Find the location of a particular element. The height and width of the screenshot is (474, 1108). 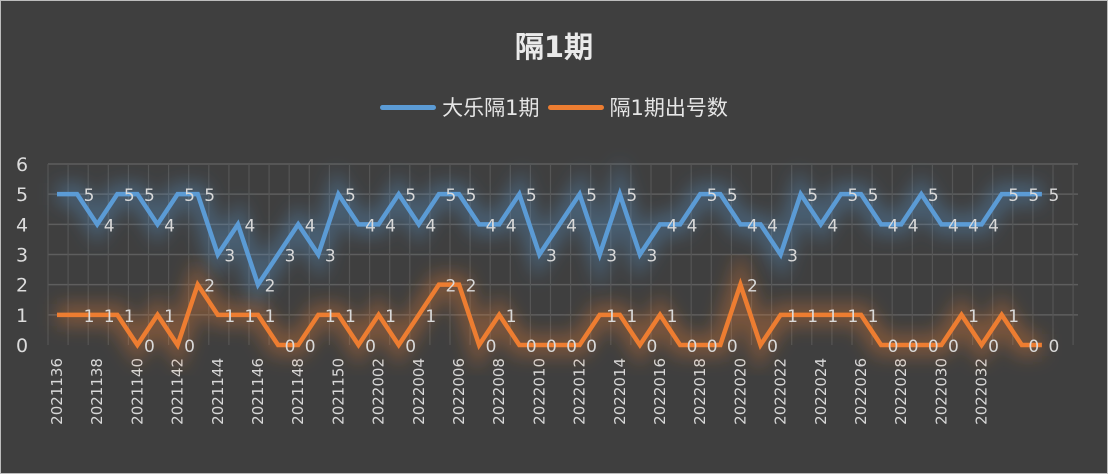

legend-label-orange: 隔1期出号数 is located at coordinates (668, 108).